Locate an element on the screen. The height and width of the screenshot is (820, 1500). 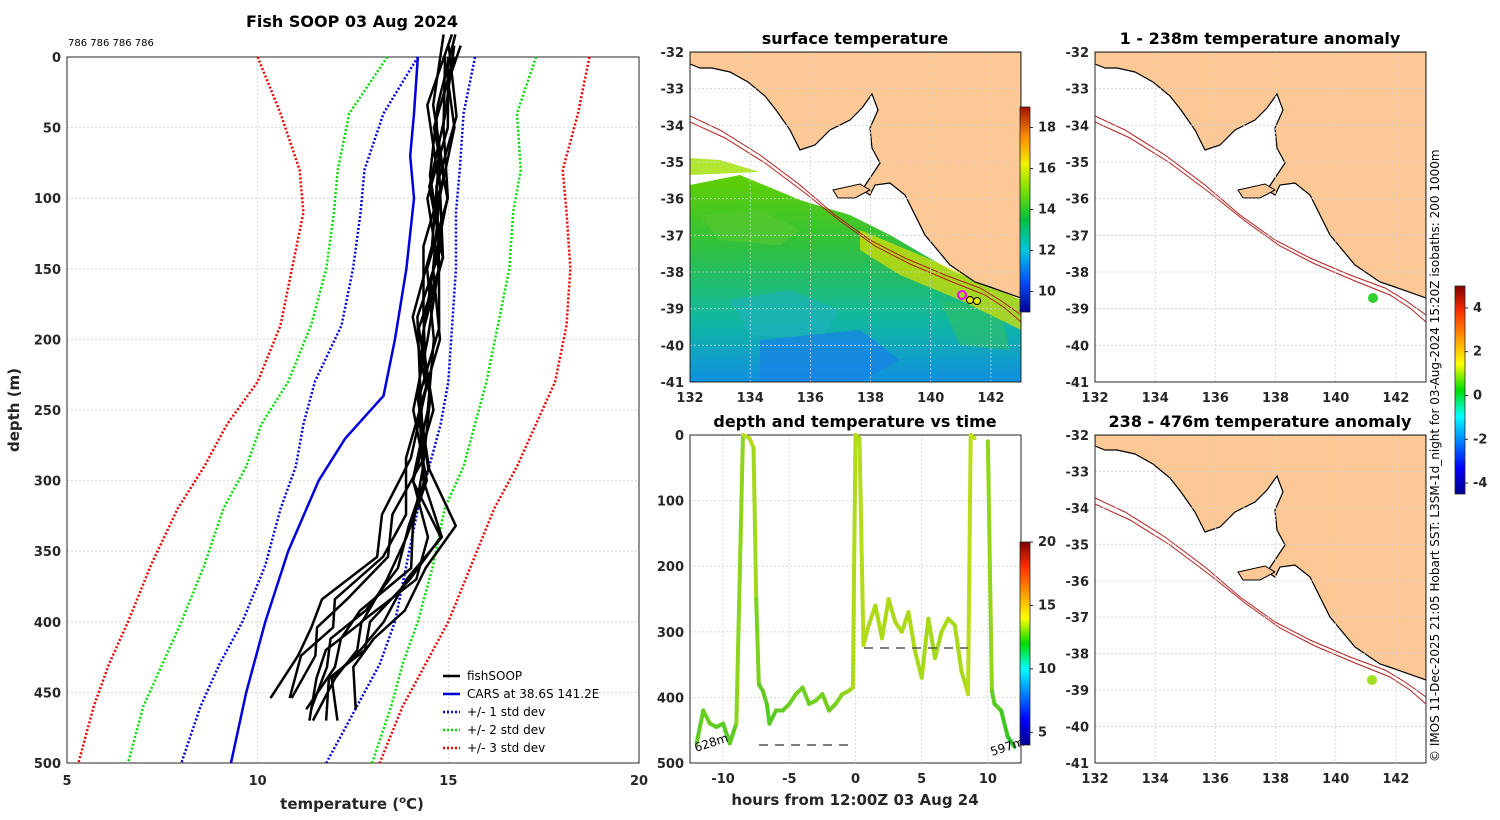
anomaly2-point is located at coordinates (1372, 680).